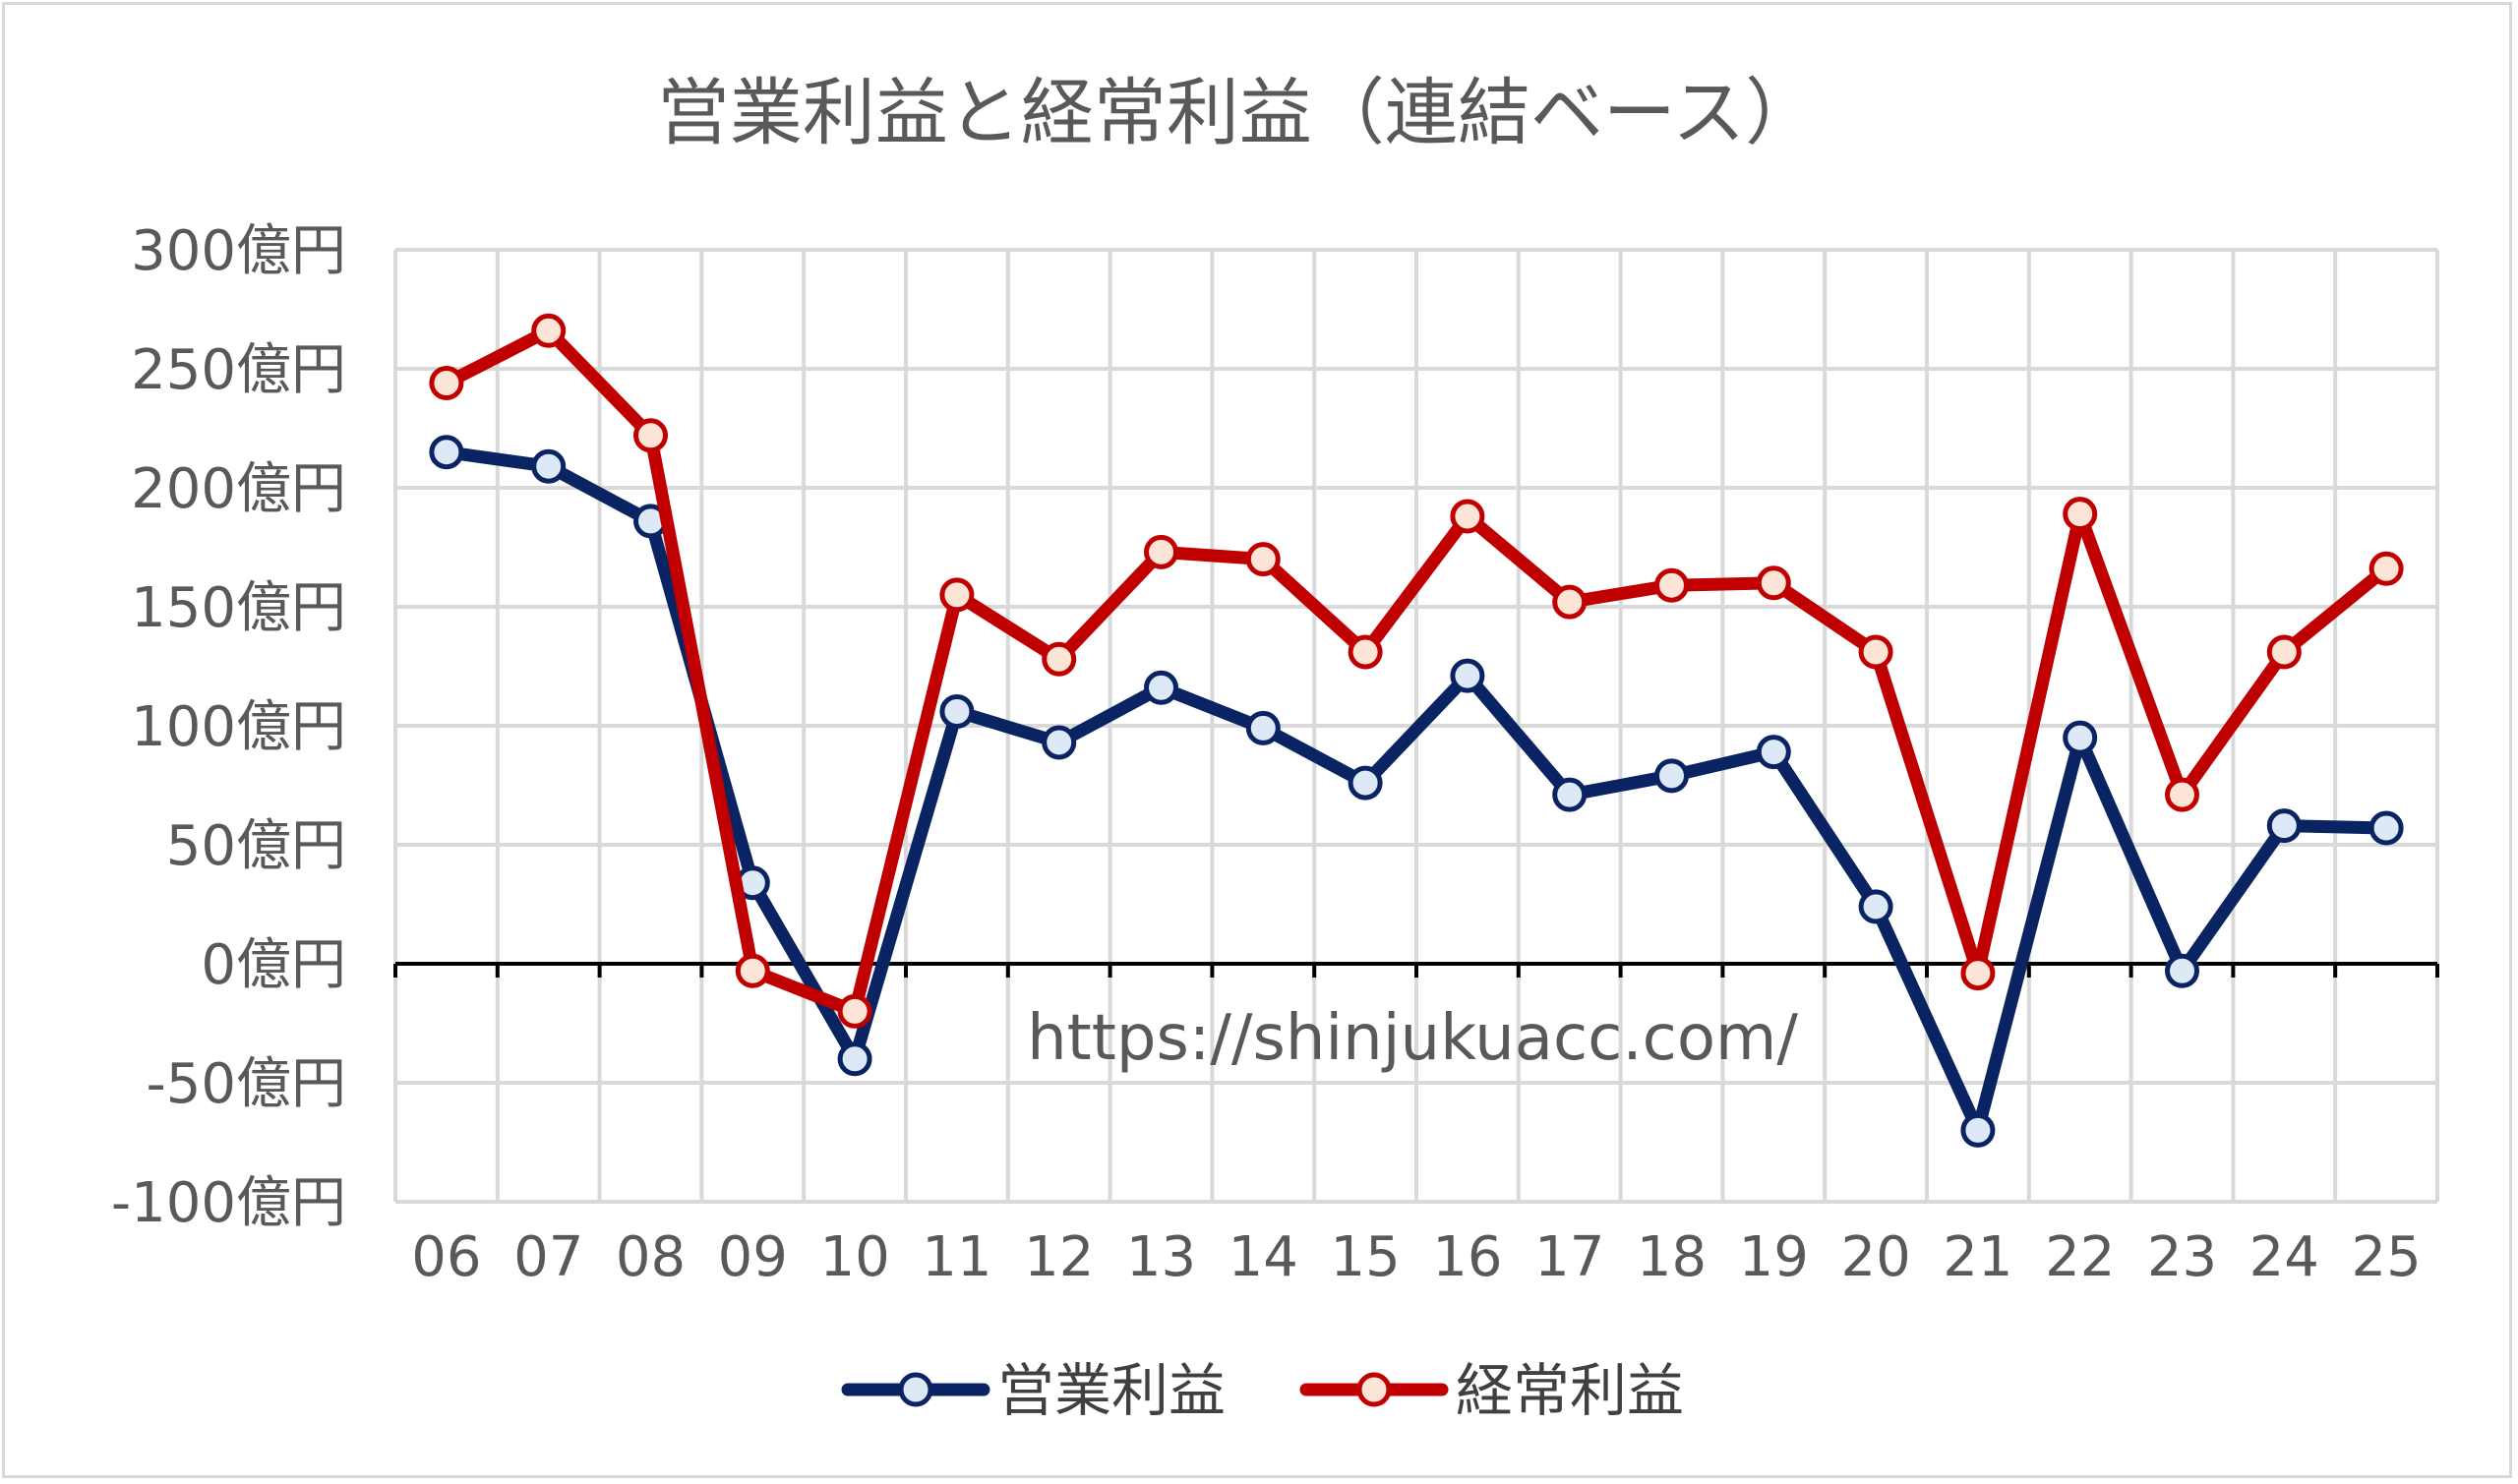 This screenshot has height=1484, width=2518. What do you see at coordinates (1262, 1390) in the screenshot?
I see `legend: 営業利益 経常利益` at bounding box center [1262, 1390].